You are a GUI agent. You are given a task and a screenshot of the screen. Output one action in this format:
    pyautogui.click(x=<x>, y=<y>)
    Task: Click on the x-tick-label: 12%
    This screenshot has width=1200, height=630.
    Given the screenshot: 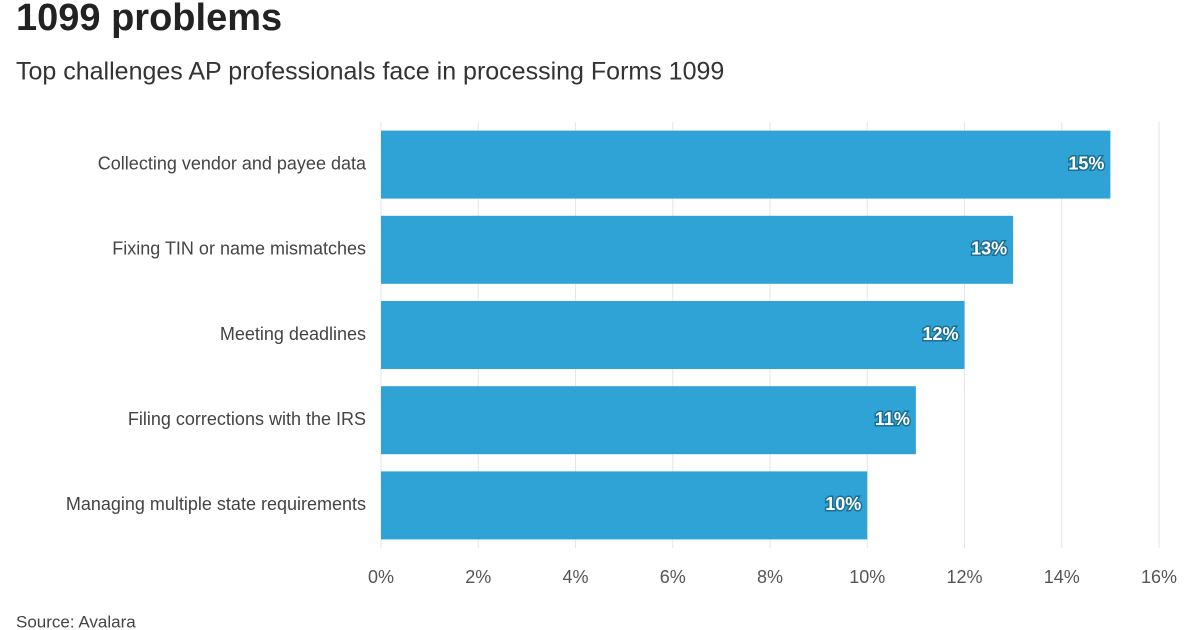 What is the action you would take?
    pyautogui.click(x=964, y=577)
    